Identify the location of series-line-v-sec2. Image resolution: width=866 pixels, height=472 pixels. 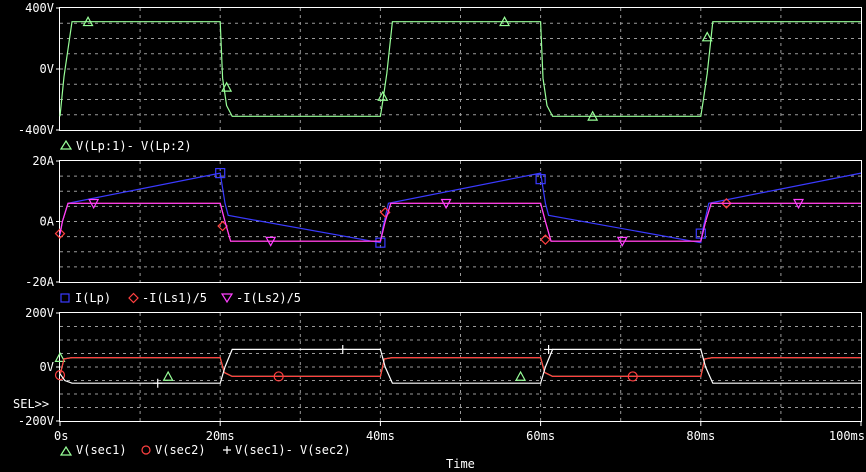
(460, 367).